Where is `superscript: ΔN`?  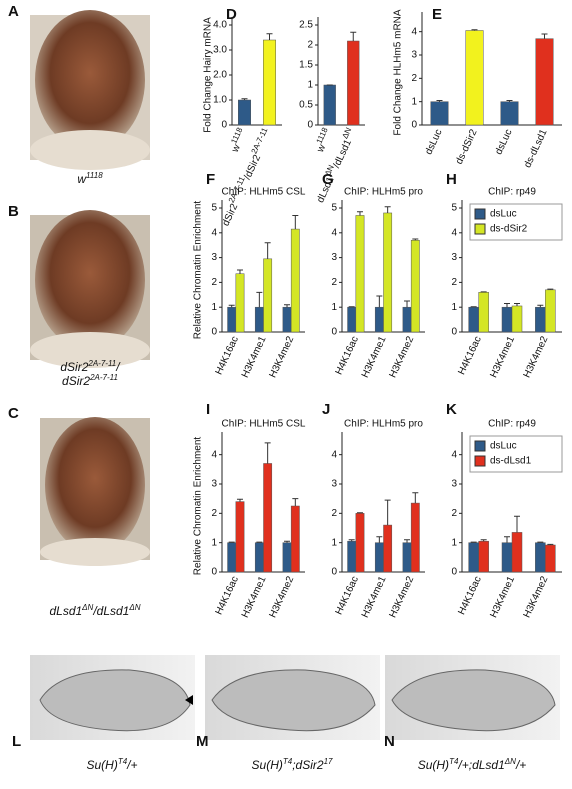
superscript: ΔN is located at coordinates (134, 607).